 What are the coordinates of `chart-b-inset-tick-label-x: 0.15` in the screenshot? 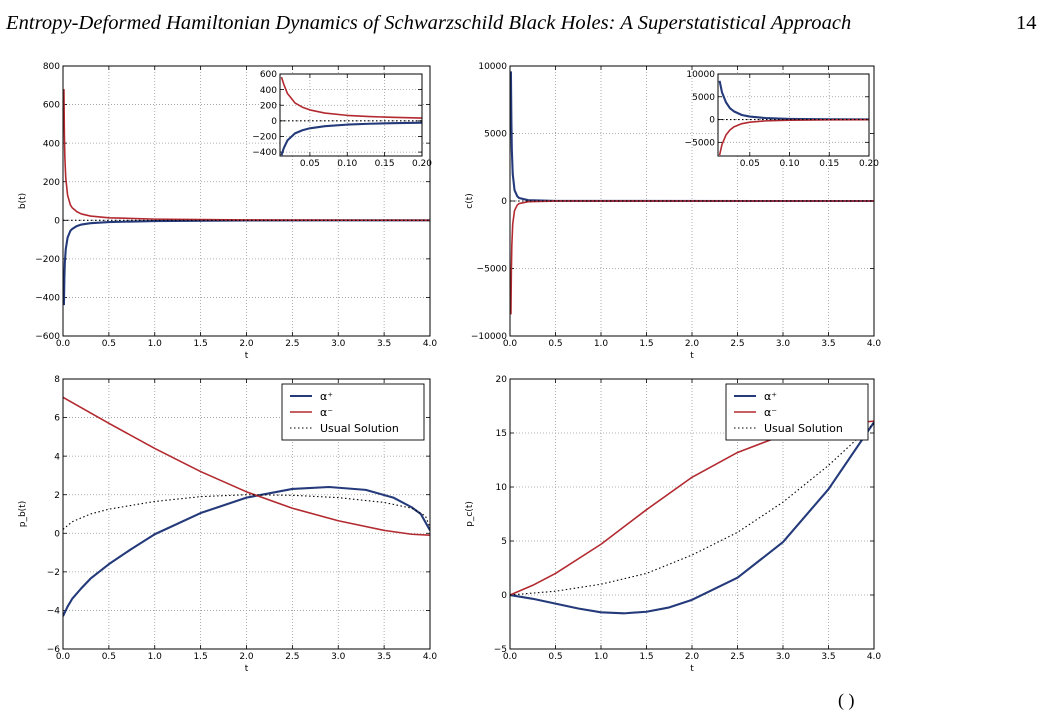 It's located at (385, 164).